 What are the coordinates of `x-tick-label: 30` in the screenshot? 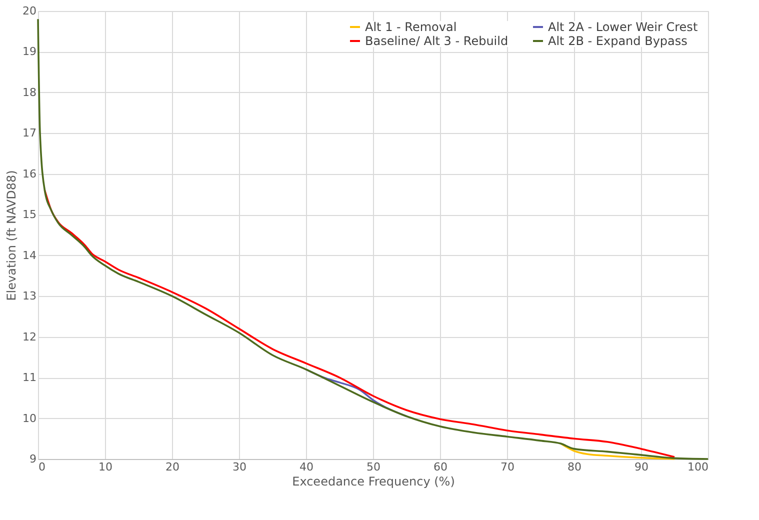 It's located at (239, 467).